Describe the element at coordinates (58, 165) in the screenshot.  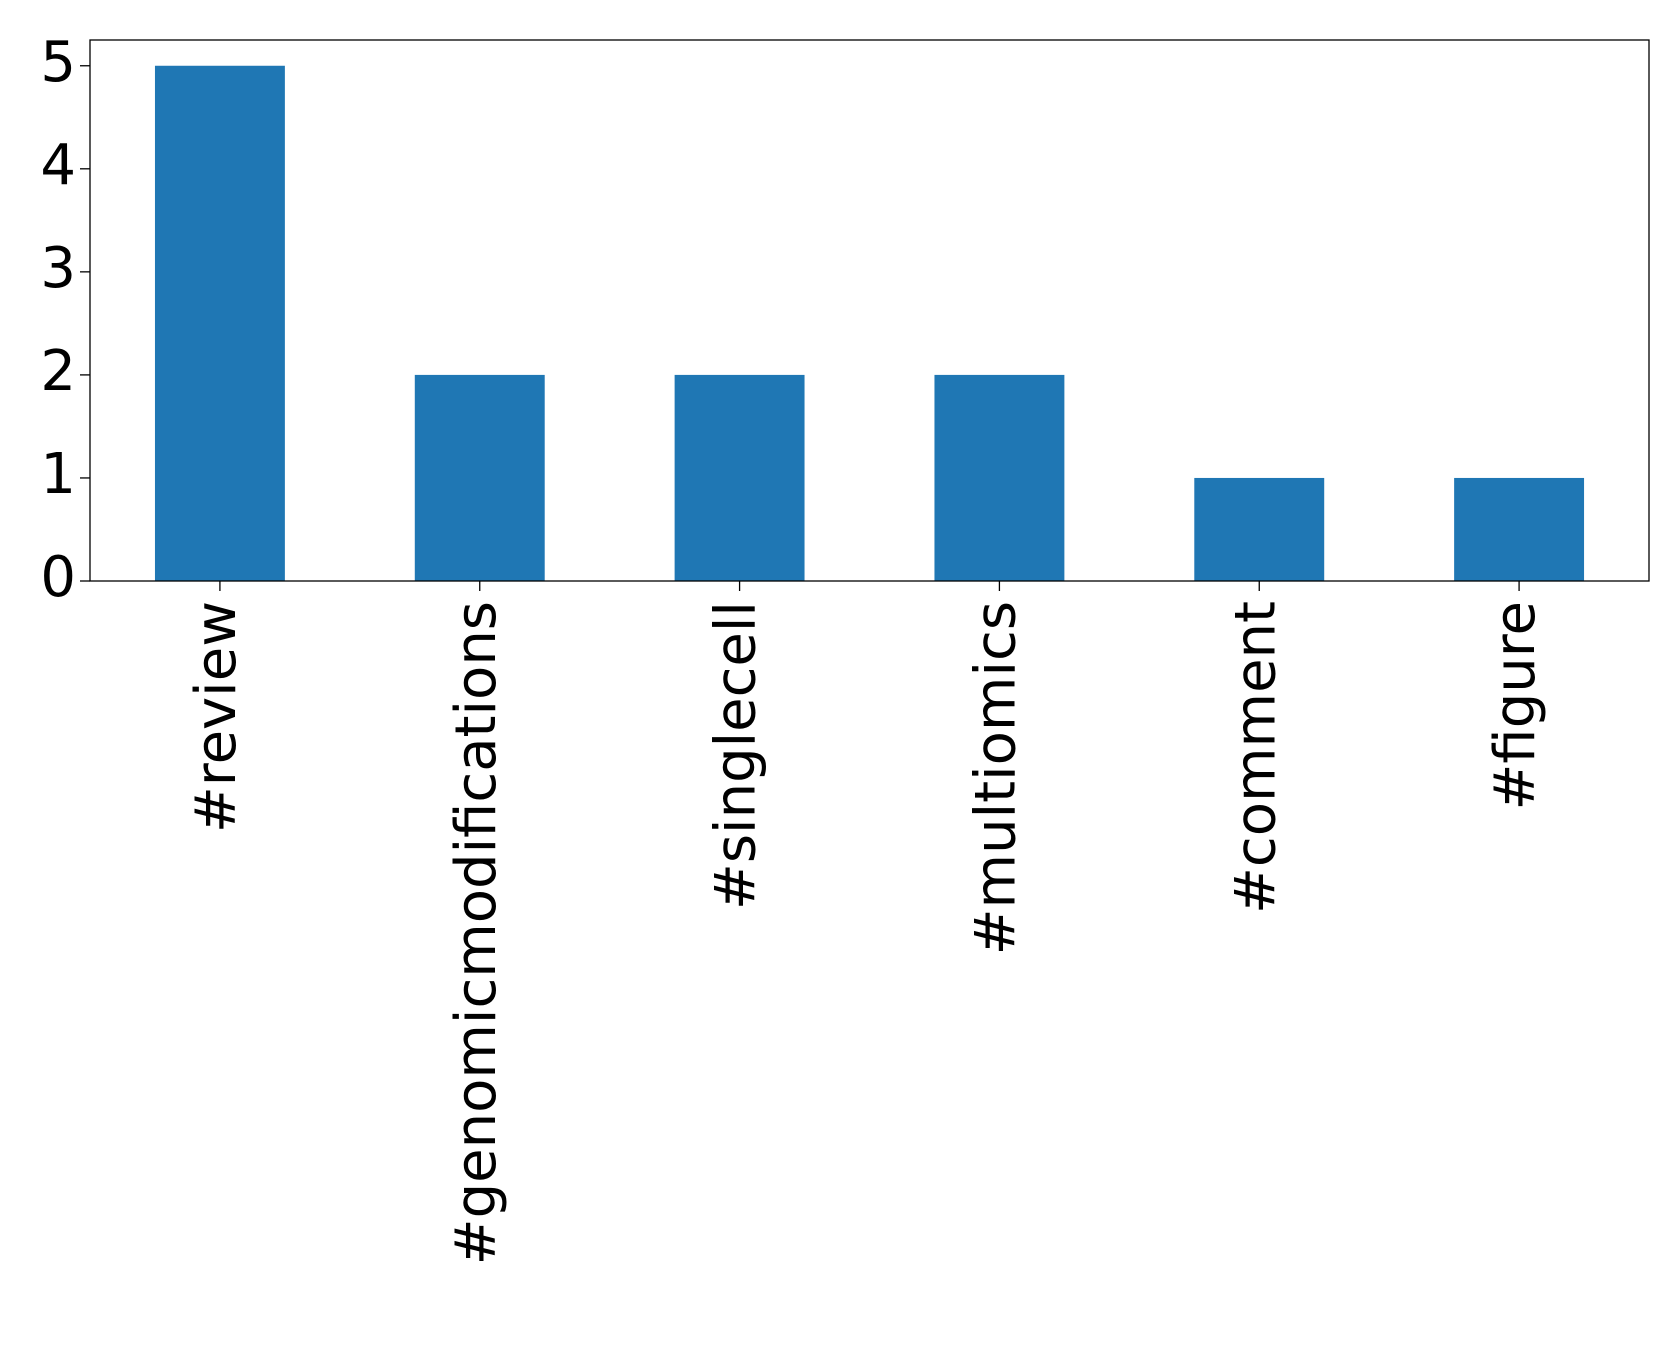
I see `y-tick-label: 4` at that location.